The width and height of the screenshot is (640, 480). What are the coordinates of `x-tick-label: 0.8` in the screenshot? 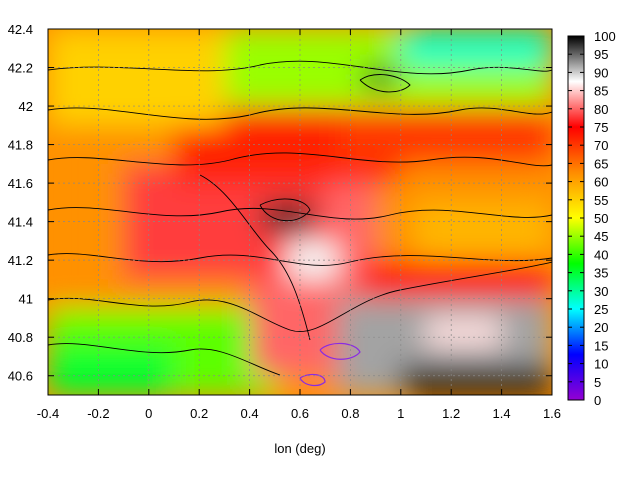 It's located at (350, 413).